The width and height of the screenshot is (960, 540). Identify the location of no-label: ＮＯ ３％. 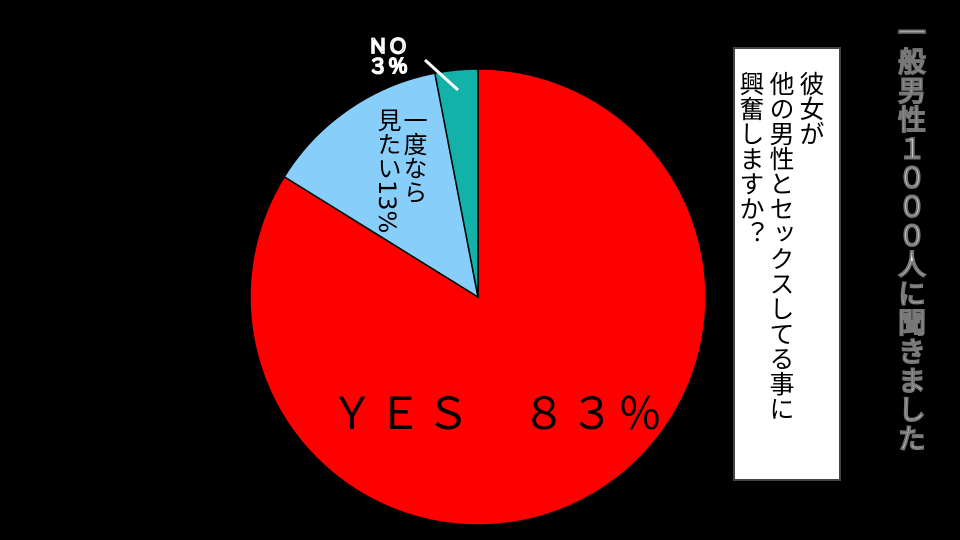
(388, 56).